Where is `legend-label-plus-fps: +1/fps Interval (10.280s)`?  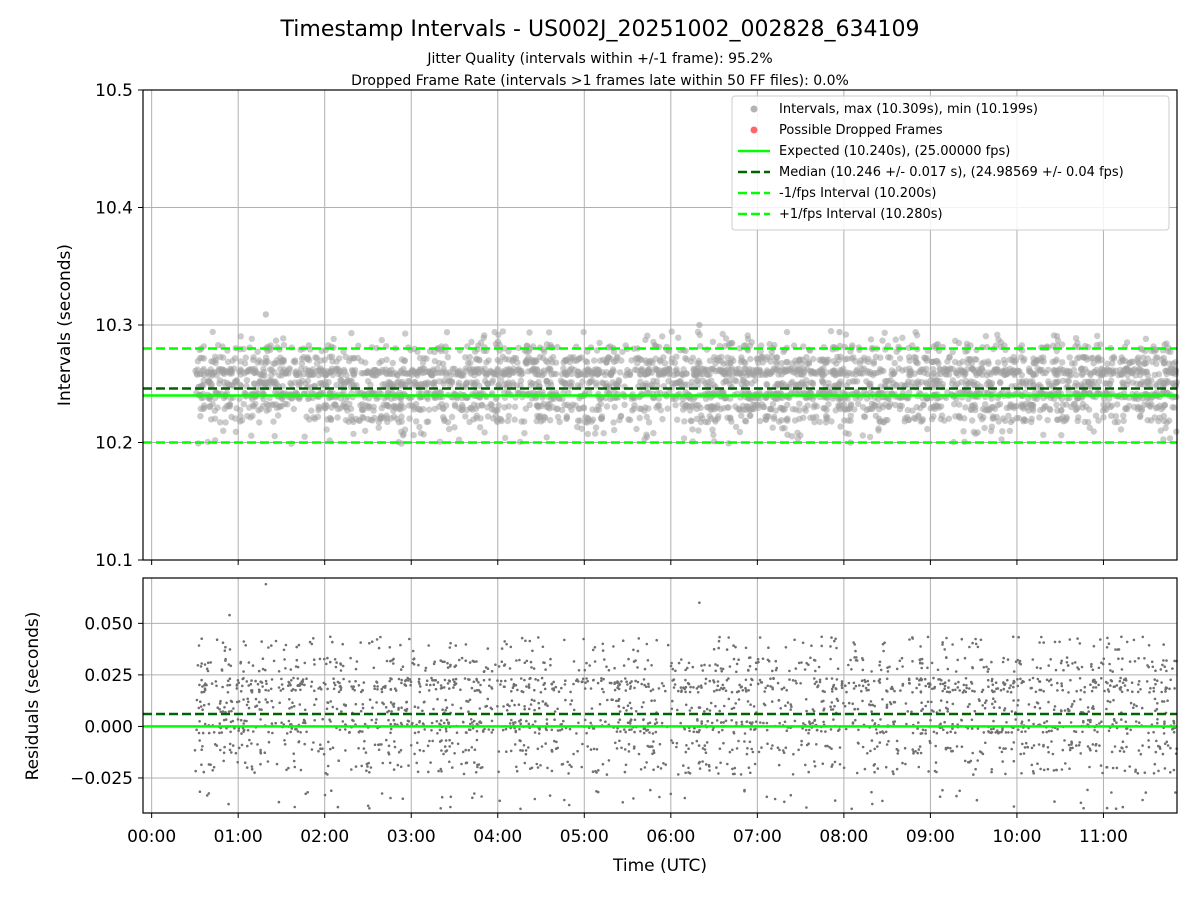
legend-label-plus-fps: +1/fps Interval (10.280s) is located at coordinates (861, 214).